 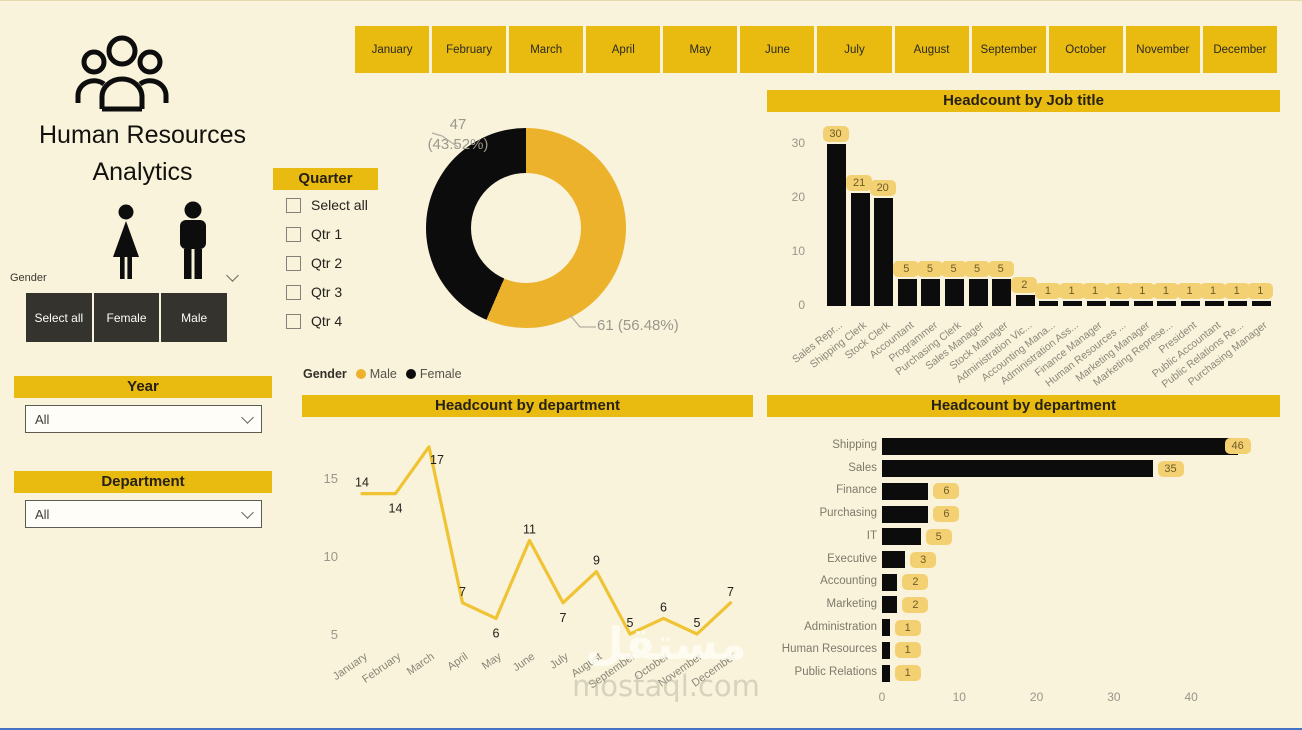 I want to click on month-button-april: April, so click(x=623, y=49).